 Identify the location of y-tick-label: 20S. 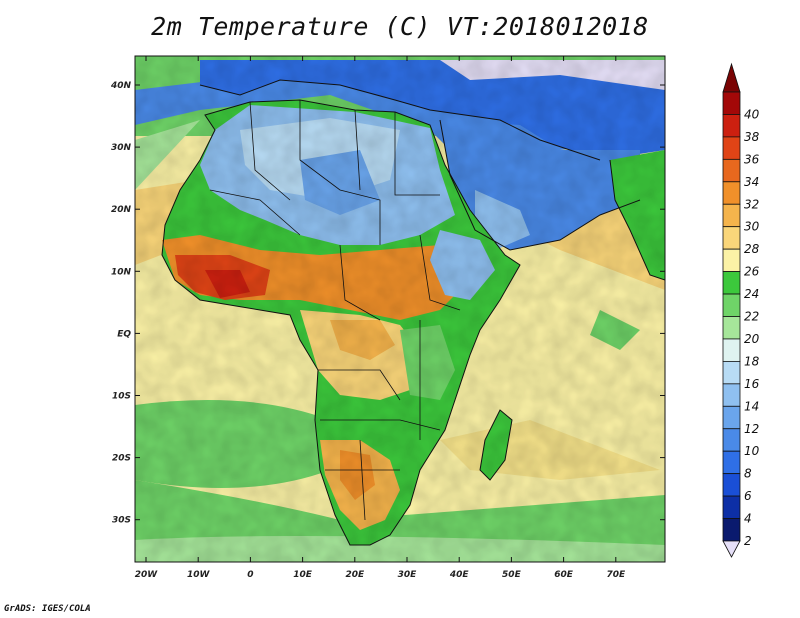
(121, 459).